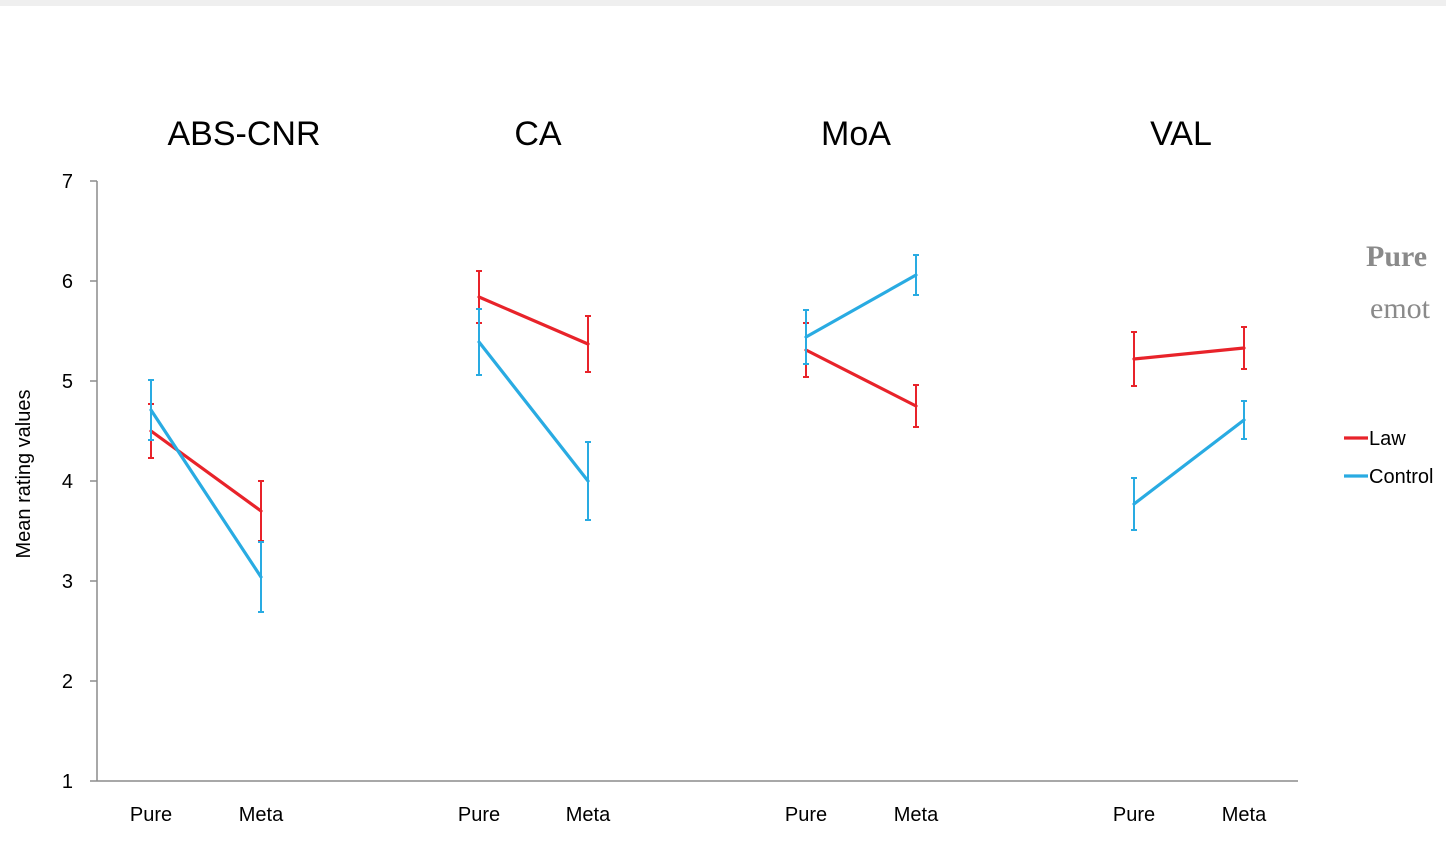  Describe the element at coordinates (67, 382) in the screenshot. I see `y-tick-label: 5` at that location.